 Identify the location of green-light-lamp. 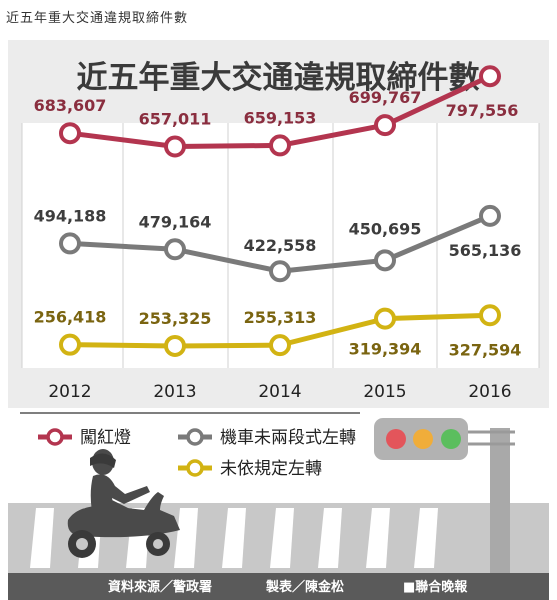
(451, 439).